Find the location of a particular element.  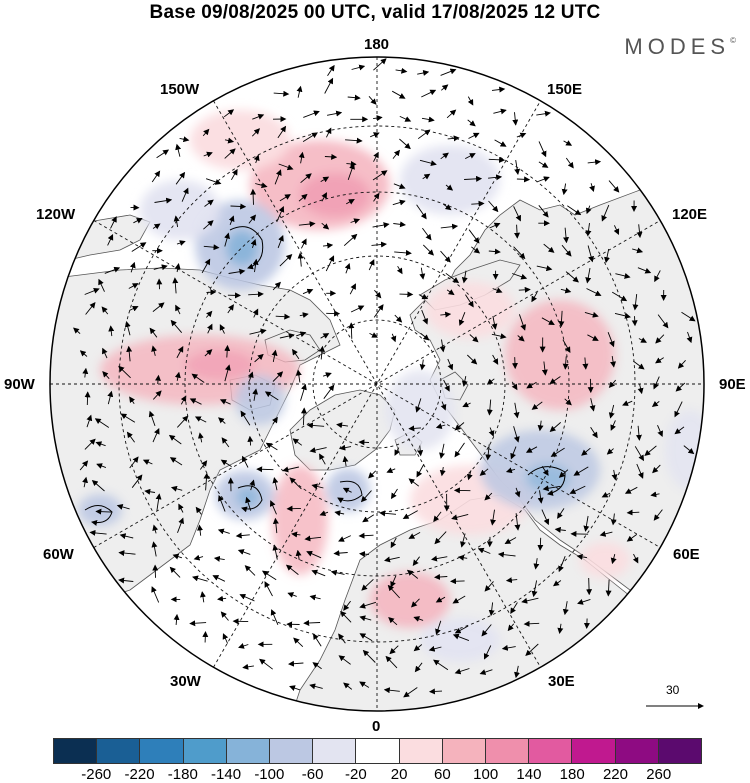

anomaly-pos-siberia is located at coordinates (470, 310).